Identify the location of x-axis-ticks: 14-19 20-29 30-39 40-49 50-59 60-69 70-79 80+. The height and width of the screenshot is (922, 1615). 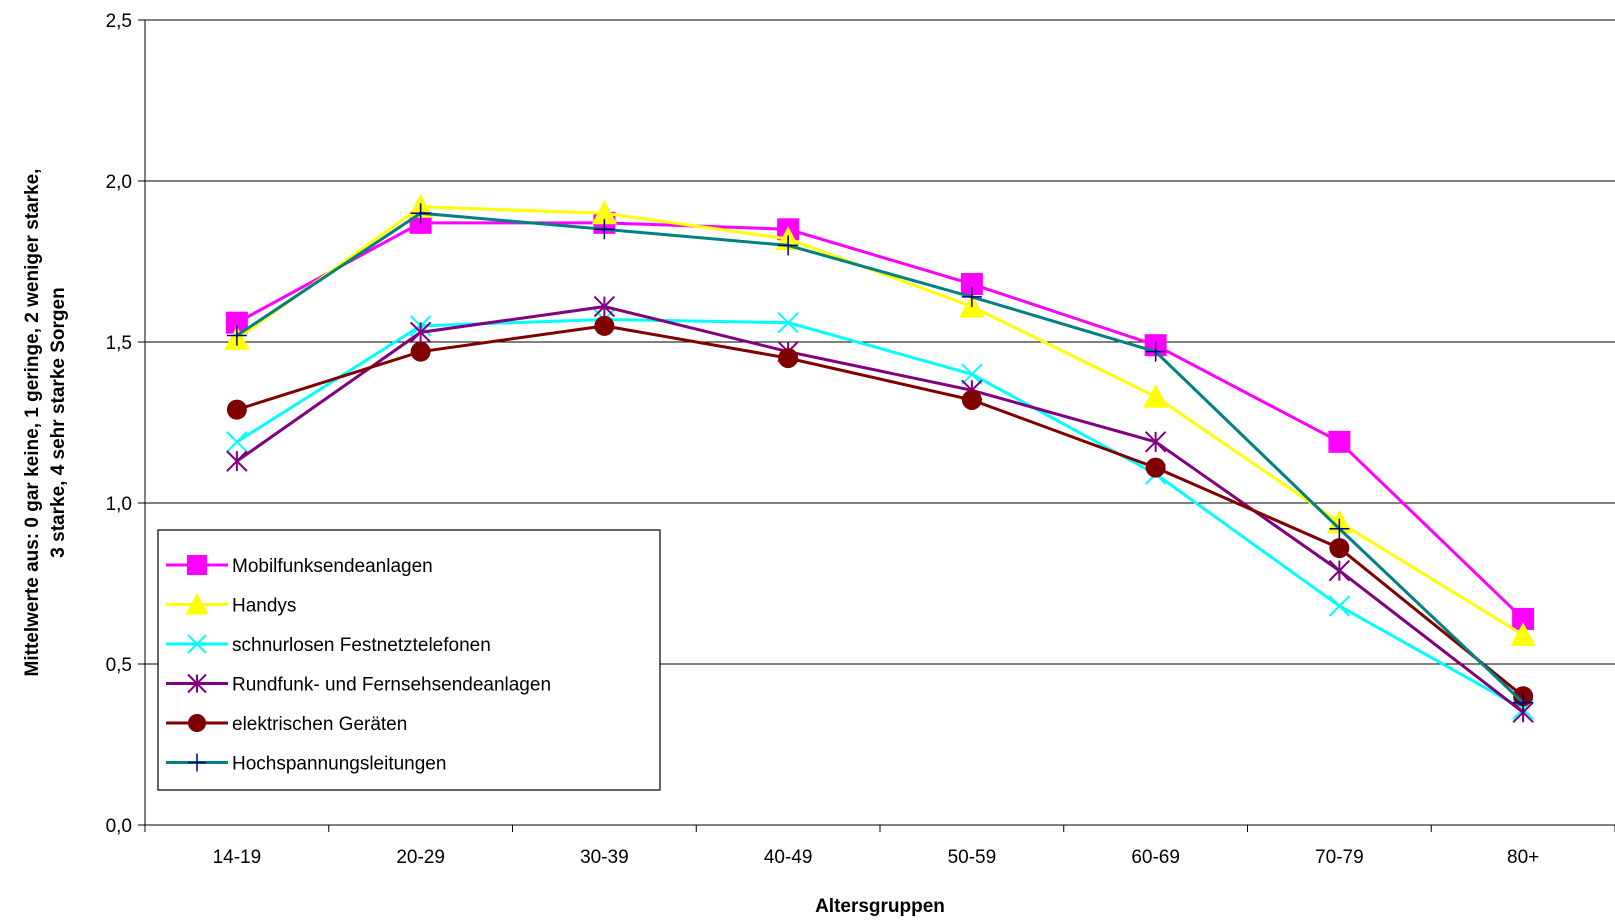
(879, 846).